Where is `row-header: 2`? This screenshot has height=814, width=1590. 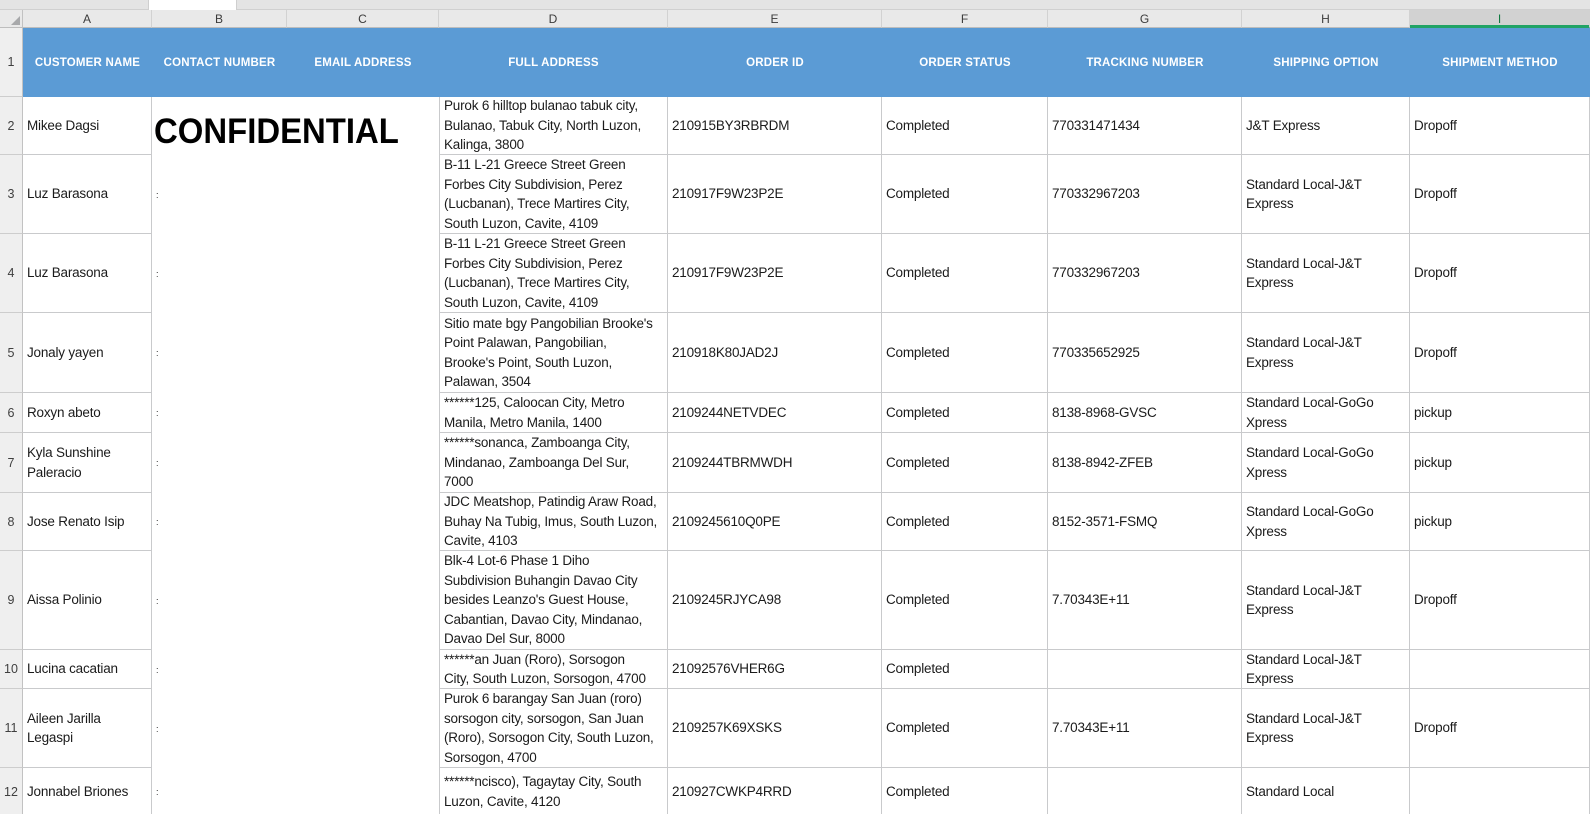 row-header: 2 is located at coordinates (11, 126).